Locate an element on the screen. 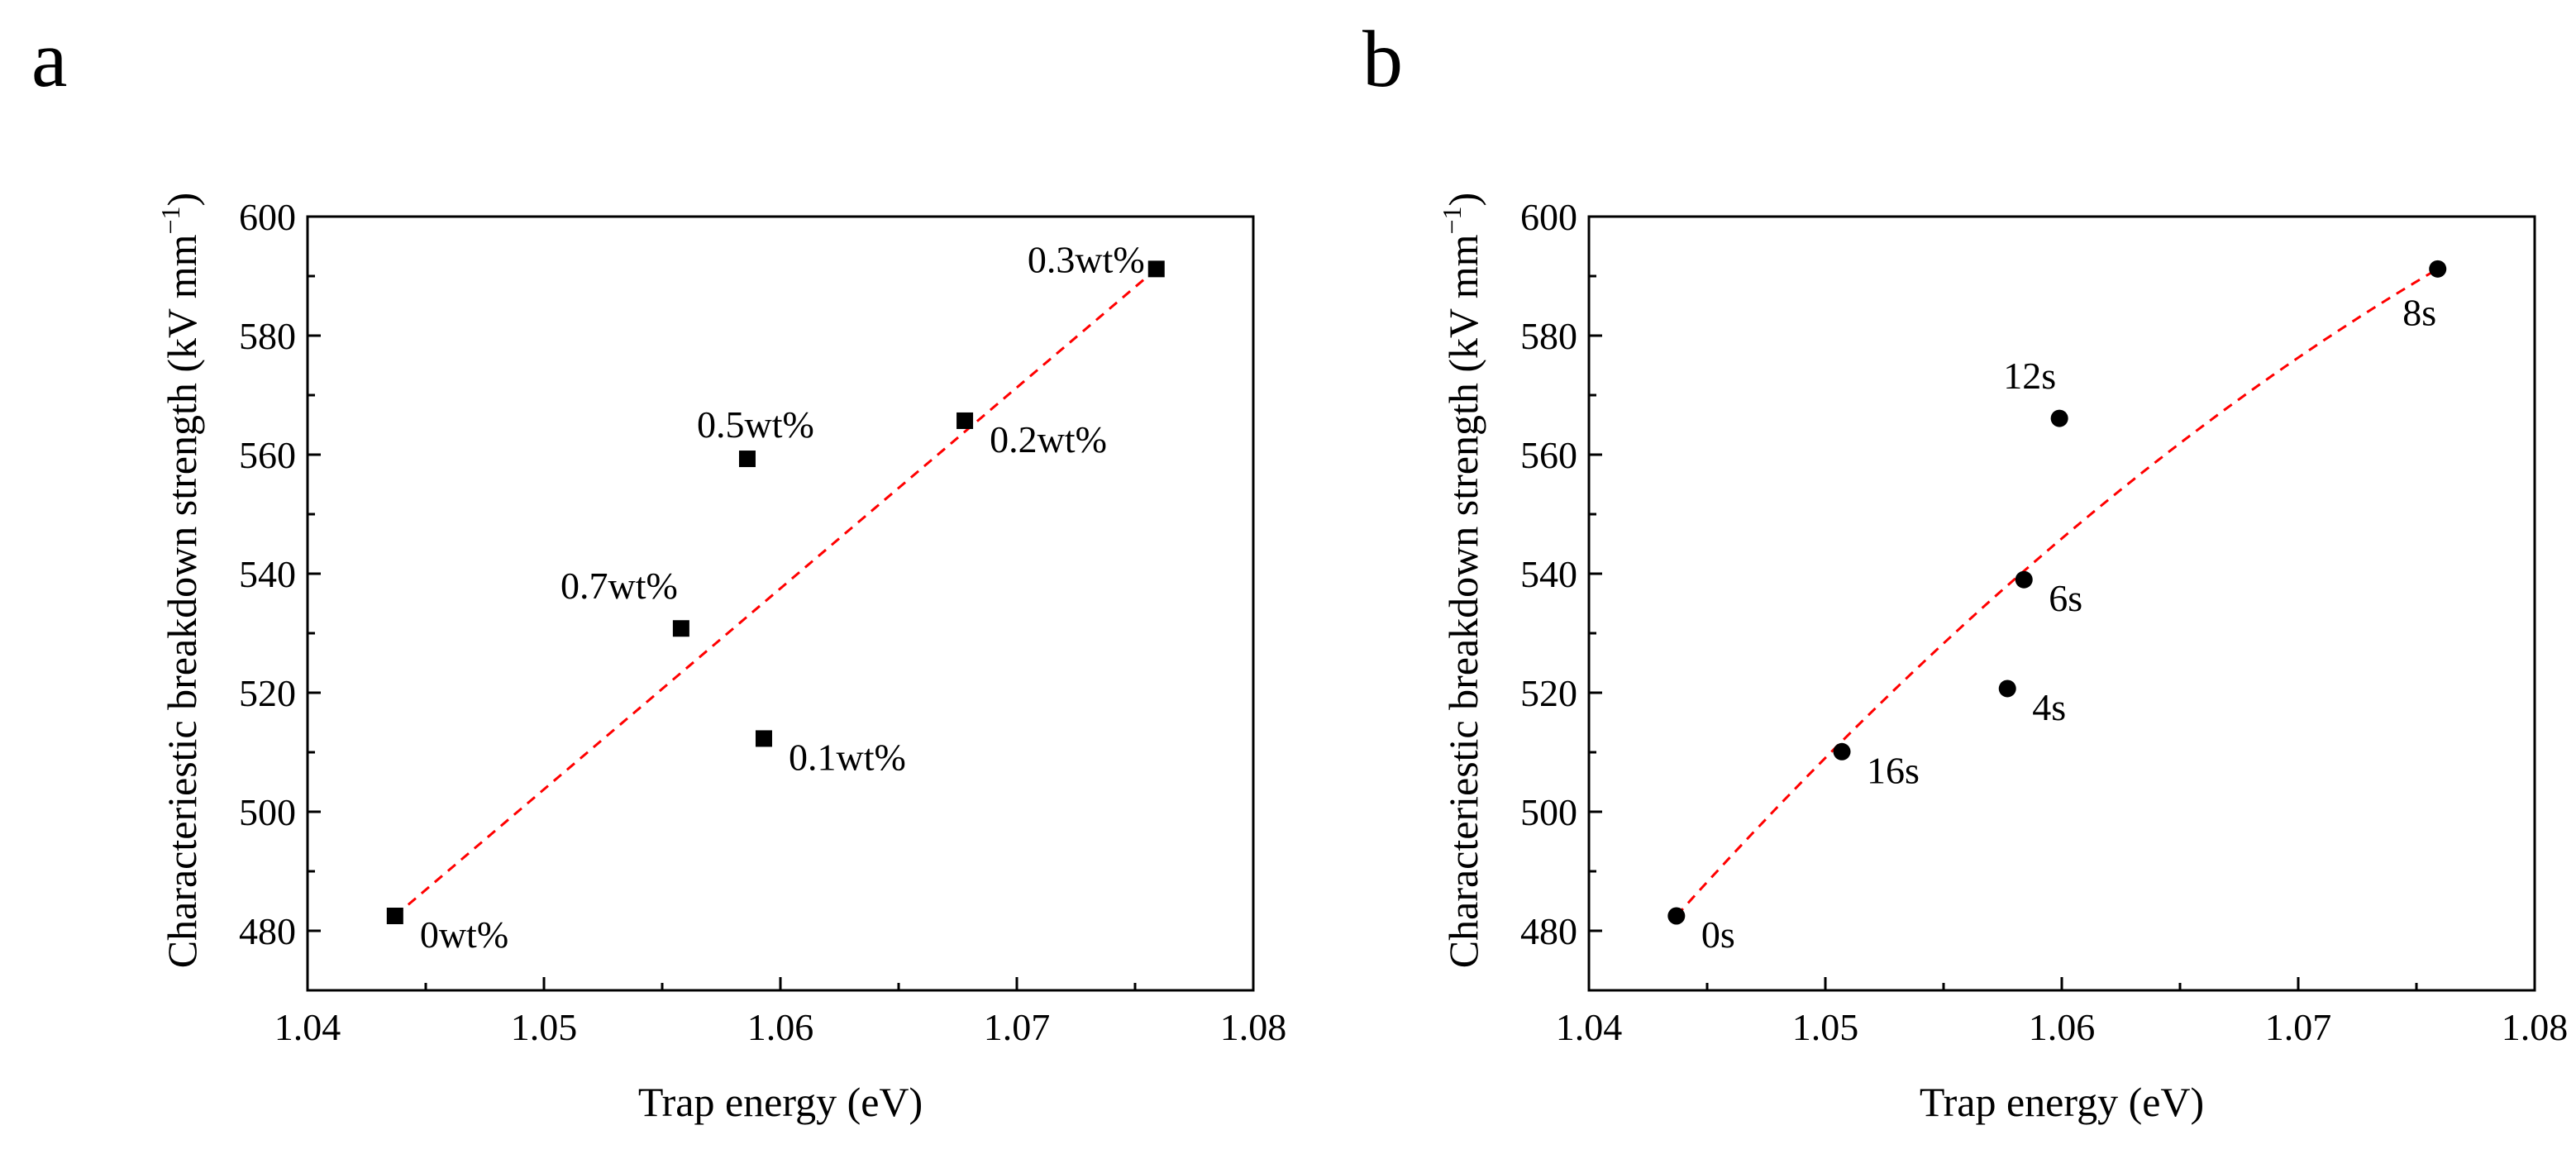 The height and width of the screenshot is (1154, 2576). data-label: 0.7wt% is located at coordinates (619, 586).